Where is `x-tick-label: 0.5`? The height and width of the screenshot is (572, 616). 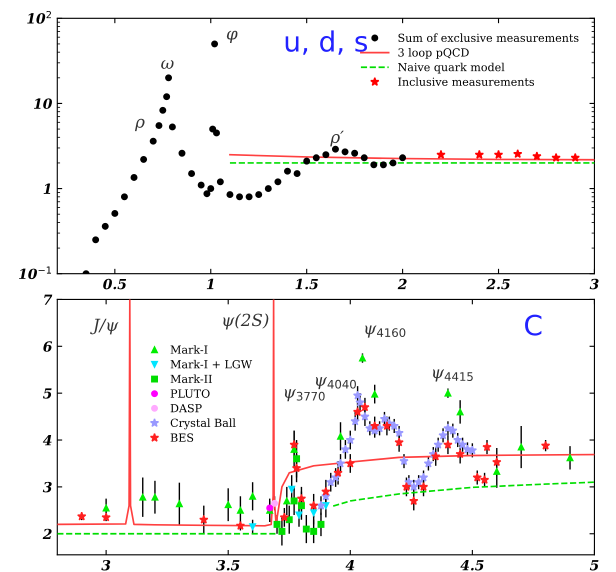 x-tick-label: 0.5 is located at coordinates (114, 284).